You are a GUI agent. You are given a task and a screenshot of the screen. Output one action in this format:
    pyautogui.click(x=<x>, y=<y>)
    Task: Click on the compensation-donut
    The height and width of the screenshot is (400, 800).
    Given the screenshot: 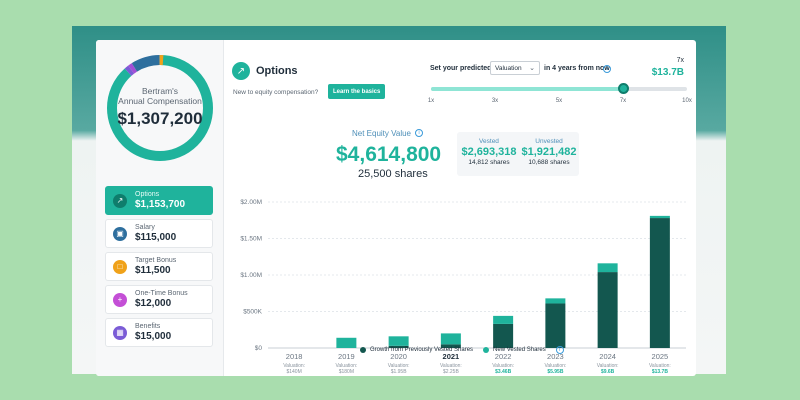 What is the action you would take?
    pyautogui.click(x=160, y=108)
    